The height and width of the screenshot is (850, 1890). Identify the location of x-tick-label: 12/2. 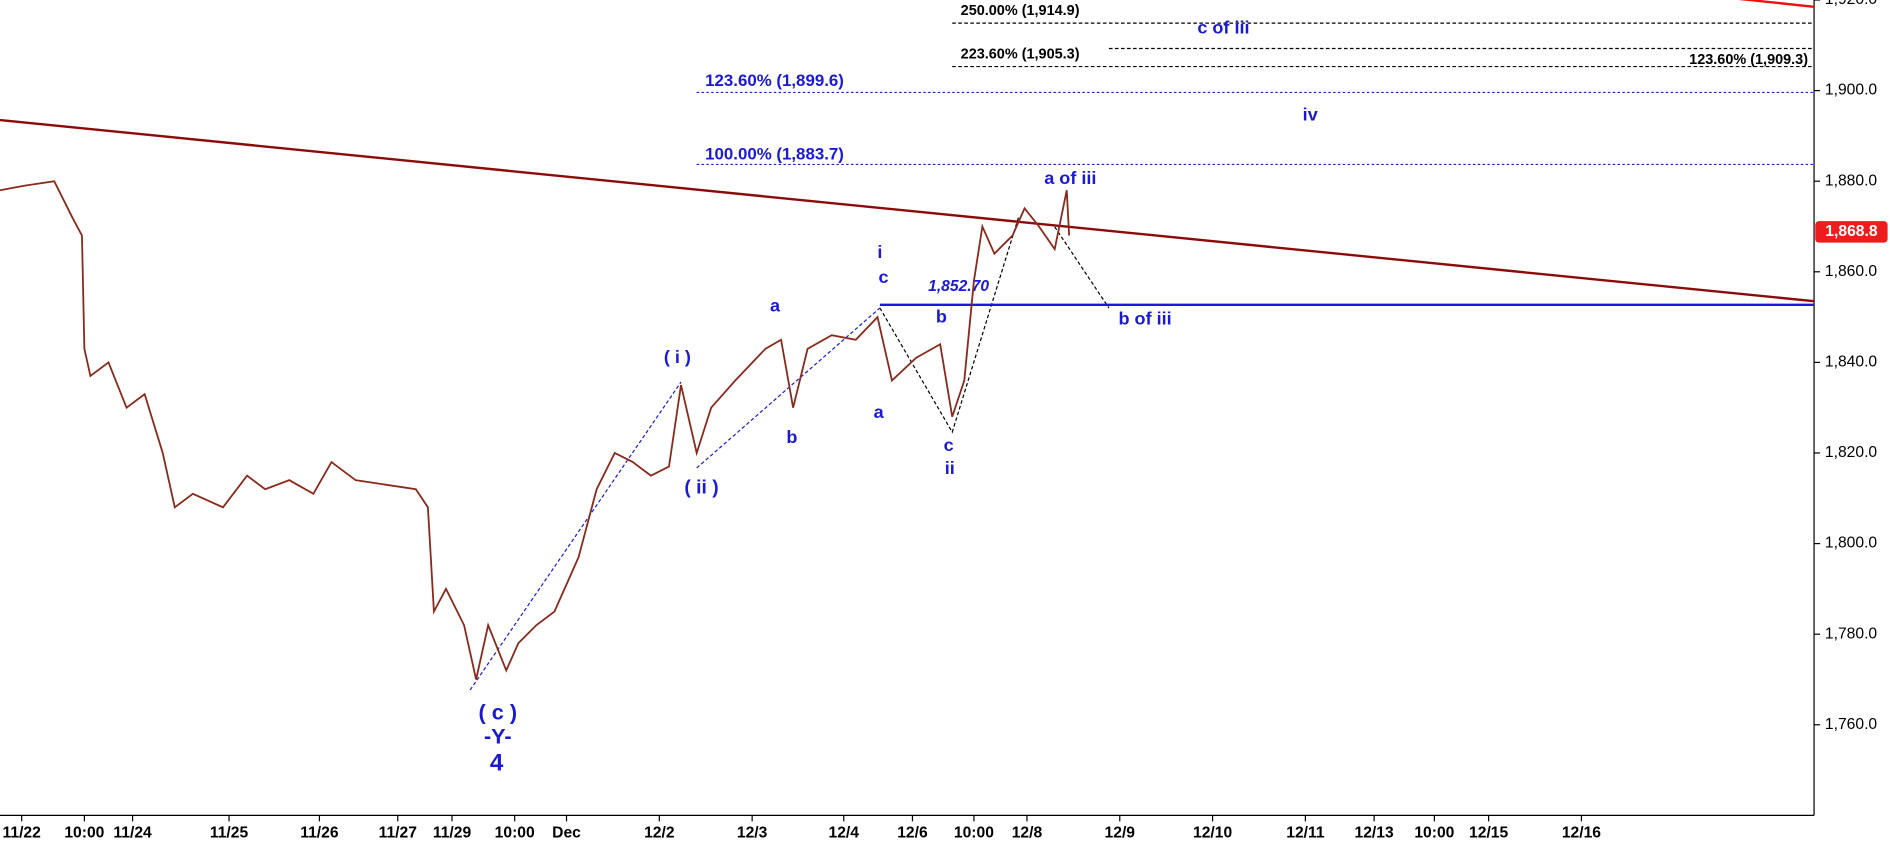
(659, 832).